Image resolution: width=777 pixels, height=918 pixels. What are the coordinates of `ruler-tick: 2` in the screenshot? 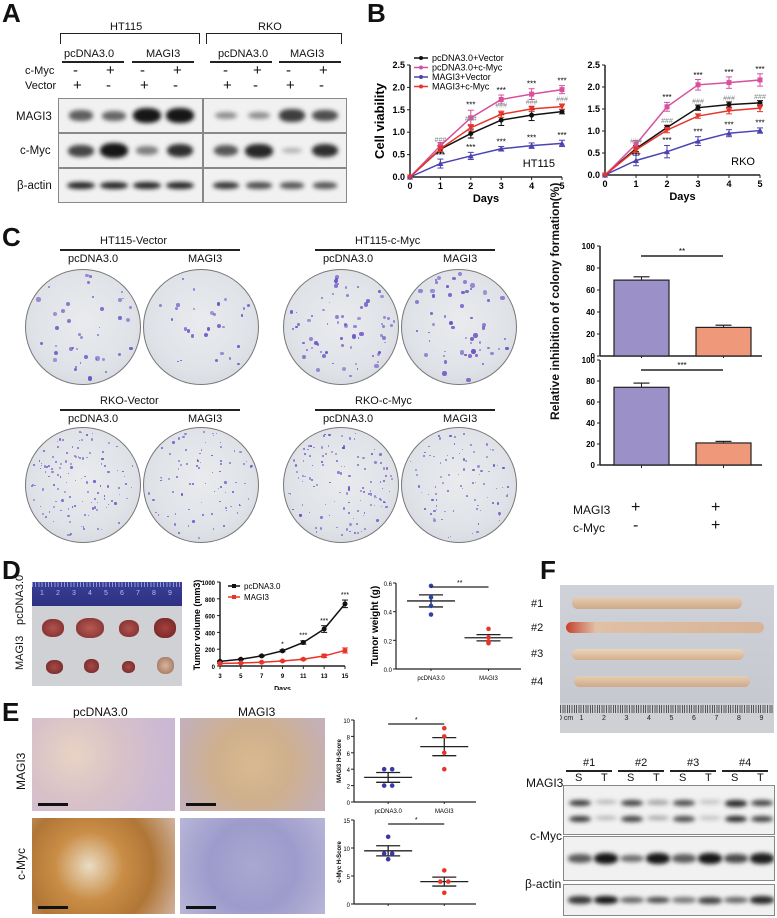 It's located at (58, 593).